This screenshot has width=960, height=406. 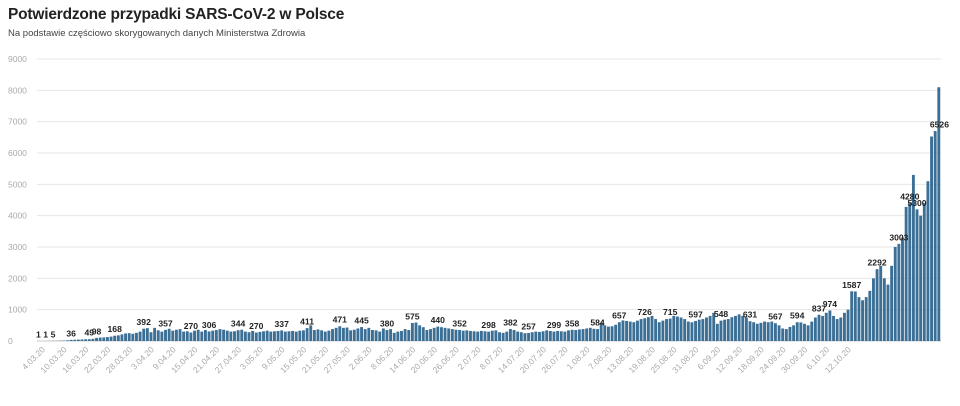 What do you see at coordinates (17, 153) in the screenshot?
I see `y-tick-label: 6000` at bounding box center [17, 153].